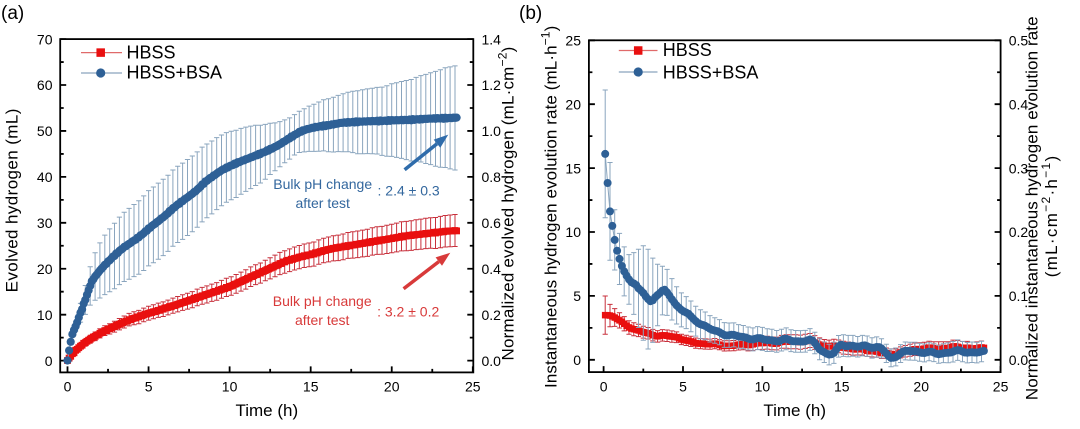 The height and width of the screenshot is (429, 1080). Describe the element at coordinates (492, 39) in the screenshot. I see `svg-text: 1.4` at that location.